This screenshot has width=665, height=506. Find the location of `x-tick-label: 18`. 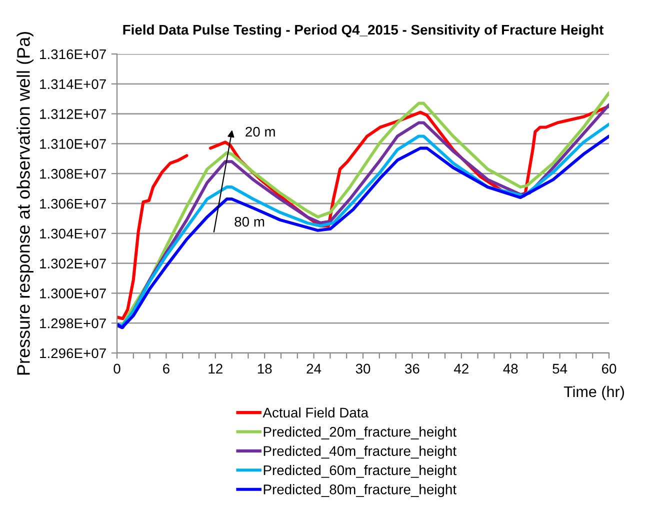

x-tick-label: 18 is located at coordinates (265, 369).